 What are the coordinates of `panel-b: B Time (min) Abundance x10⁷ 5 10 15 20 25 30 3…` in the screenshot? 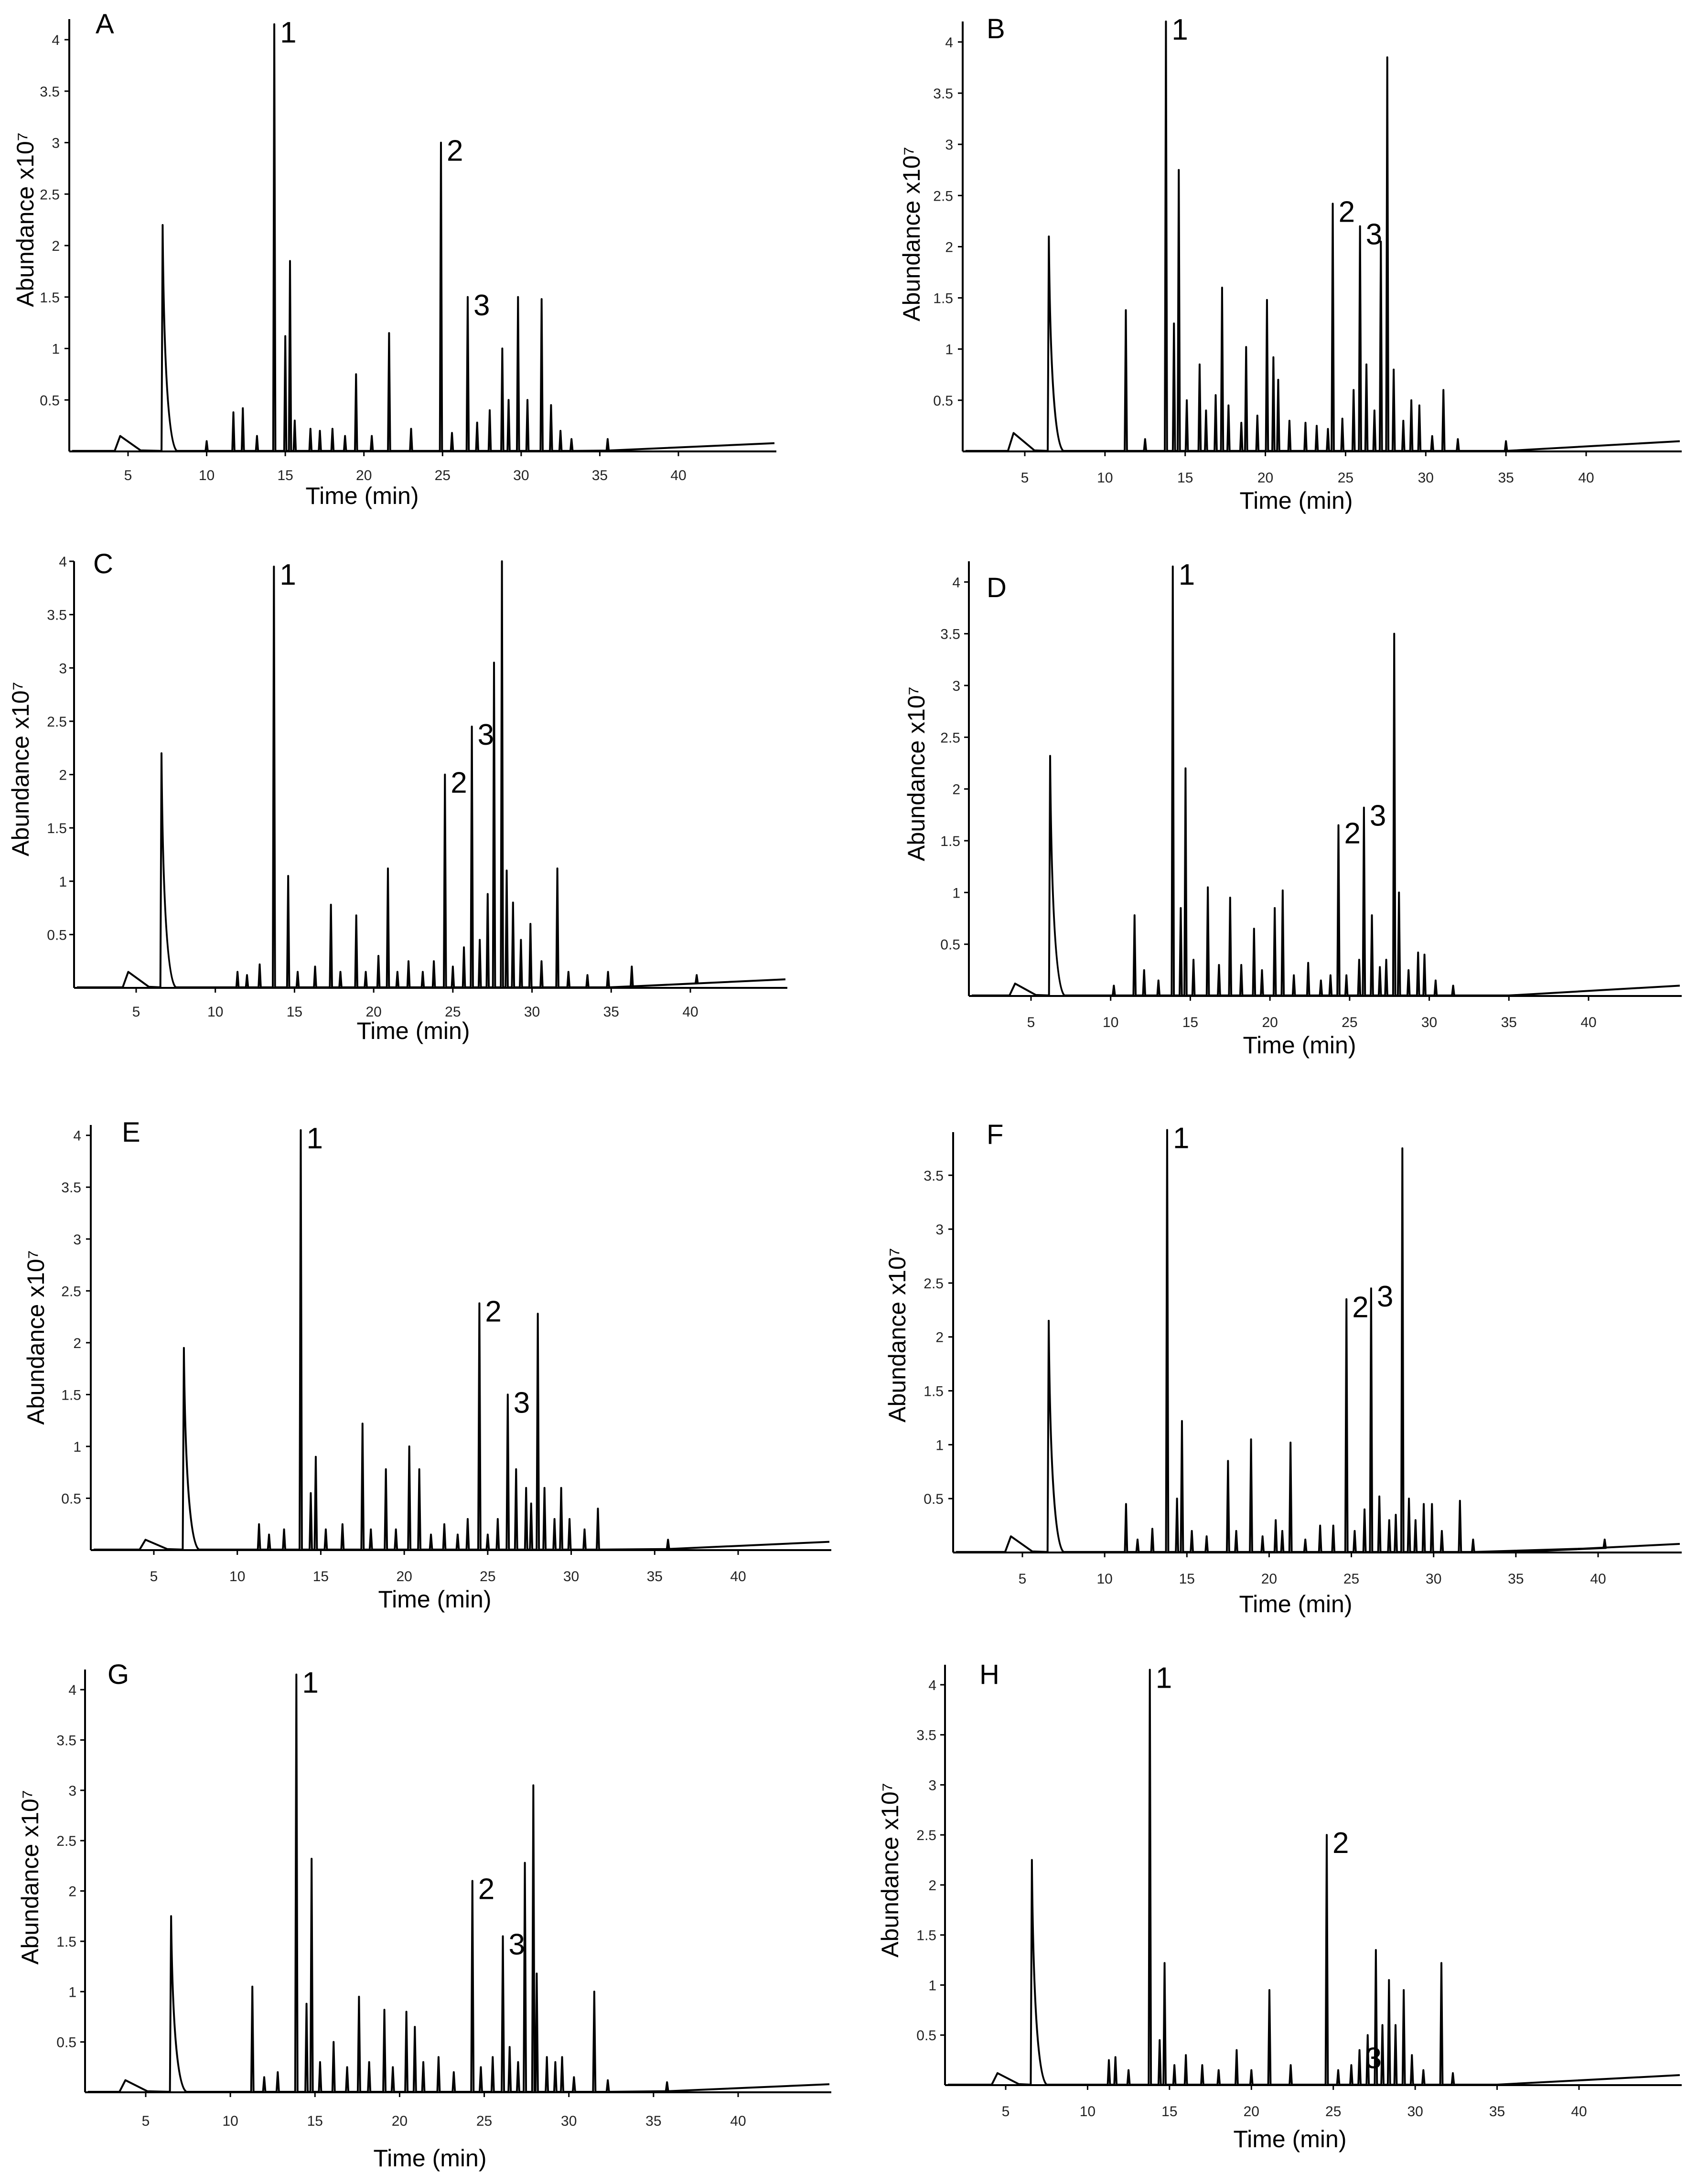 It's located at (1290, 264).